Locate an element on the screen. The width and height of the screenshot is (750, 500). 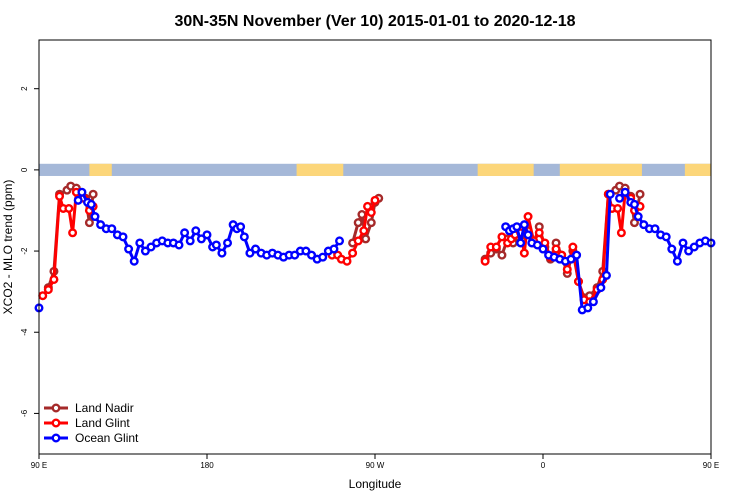
y-tick-label: 2 is located at coordinates (24, 88).